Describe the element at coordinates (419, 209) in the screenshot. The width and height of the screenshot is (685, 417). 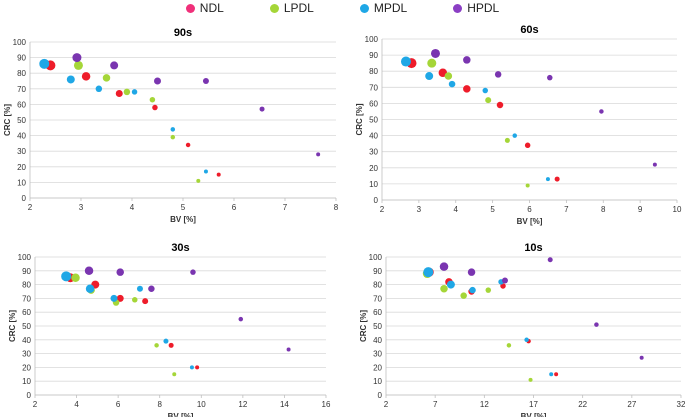
I see `x-tick-label: 3` at that location.